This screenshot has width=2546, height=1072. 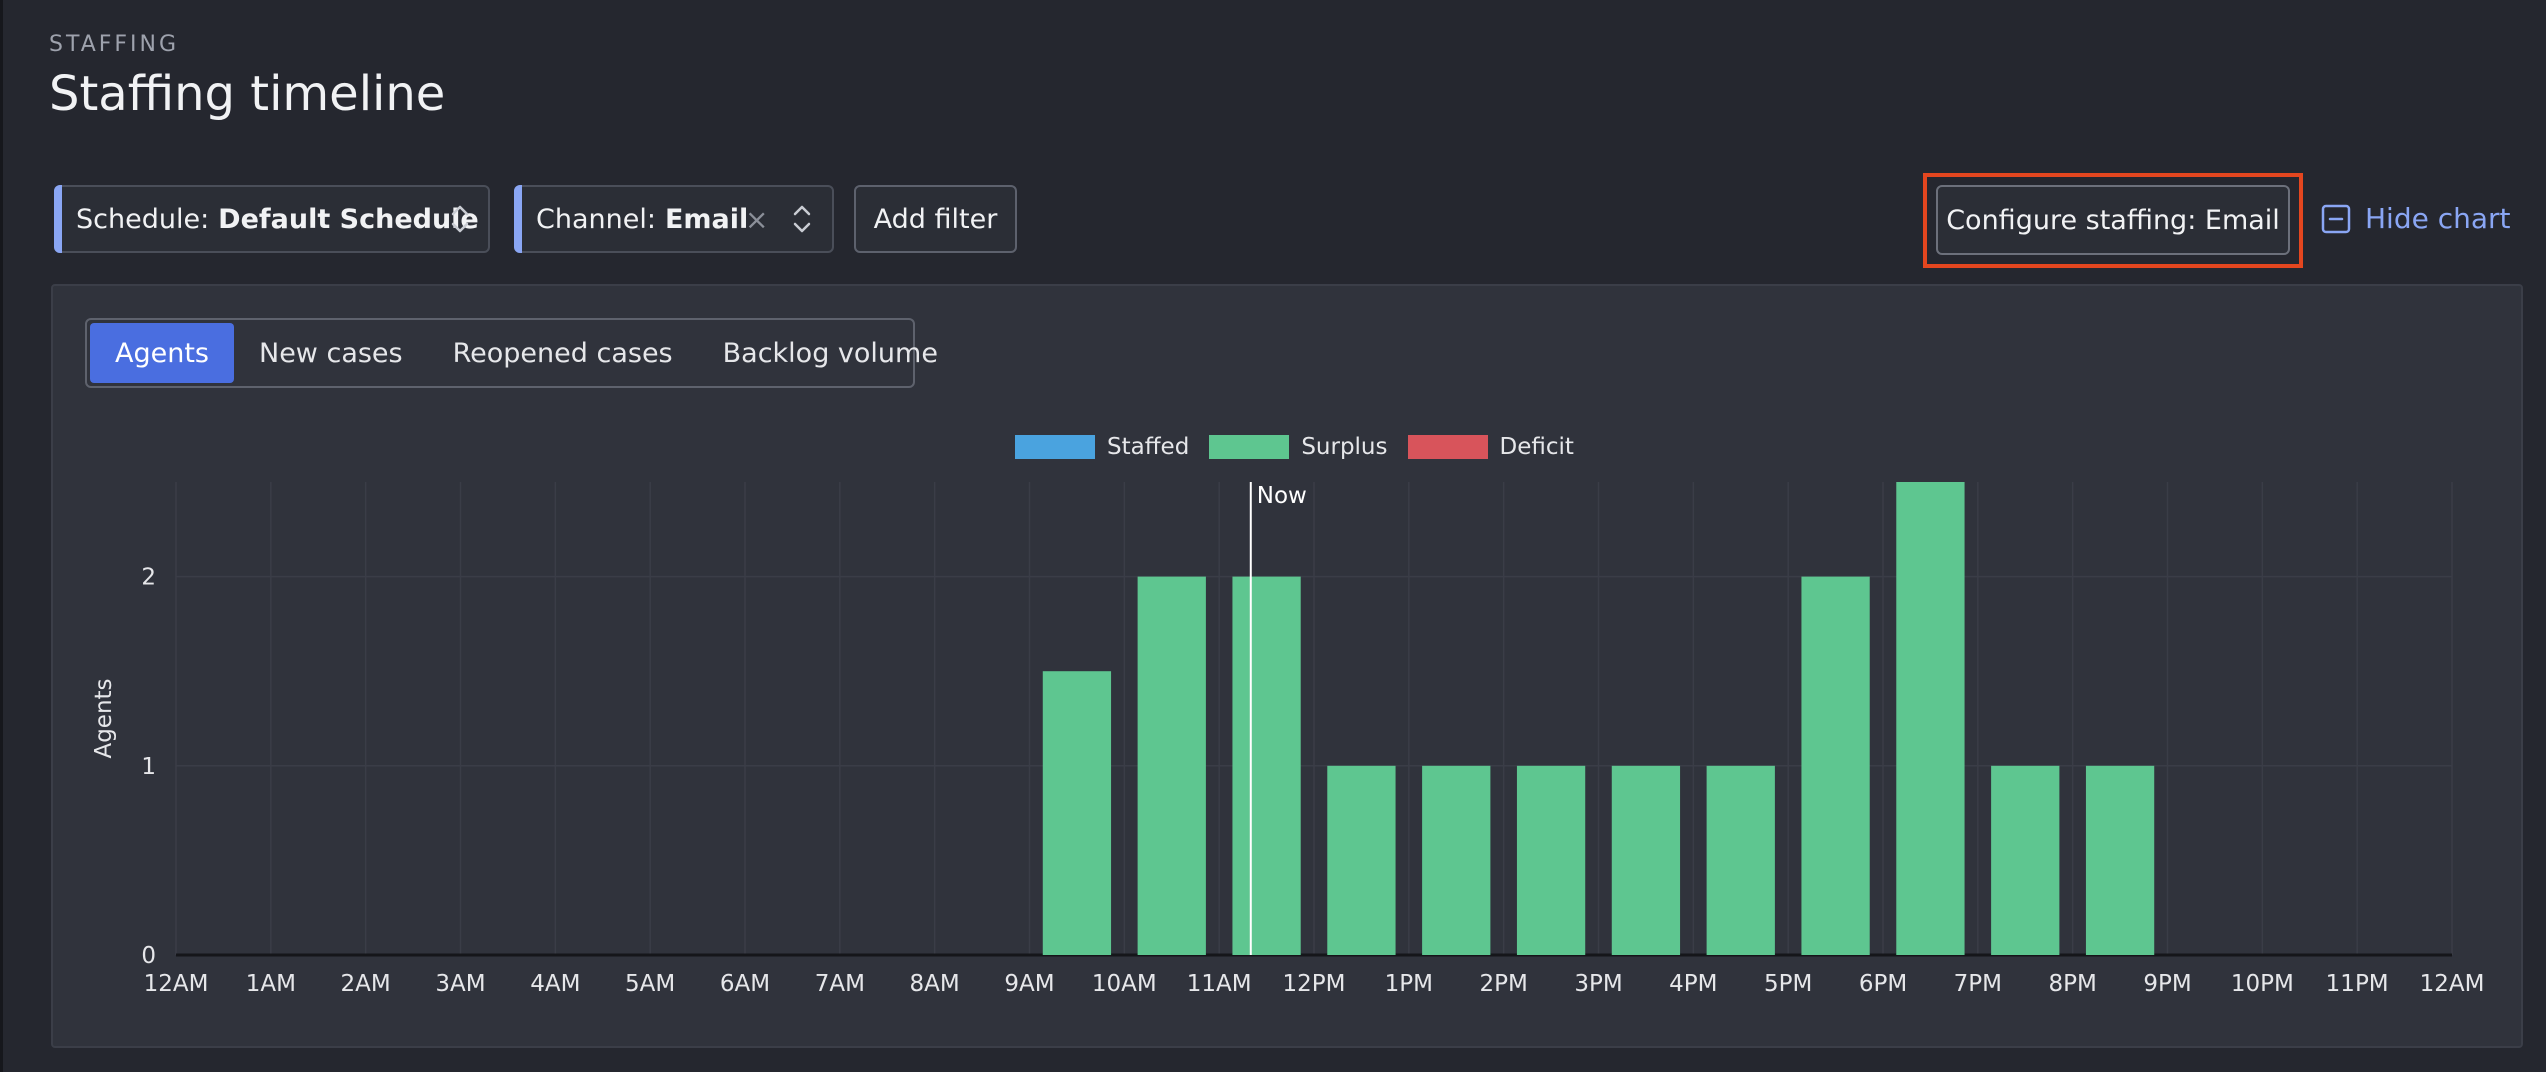 What do you see at coordinates (1788, 984) in the screenshot?
I see `x-tick-label: 5PM` at bounding box center [1788, 984].